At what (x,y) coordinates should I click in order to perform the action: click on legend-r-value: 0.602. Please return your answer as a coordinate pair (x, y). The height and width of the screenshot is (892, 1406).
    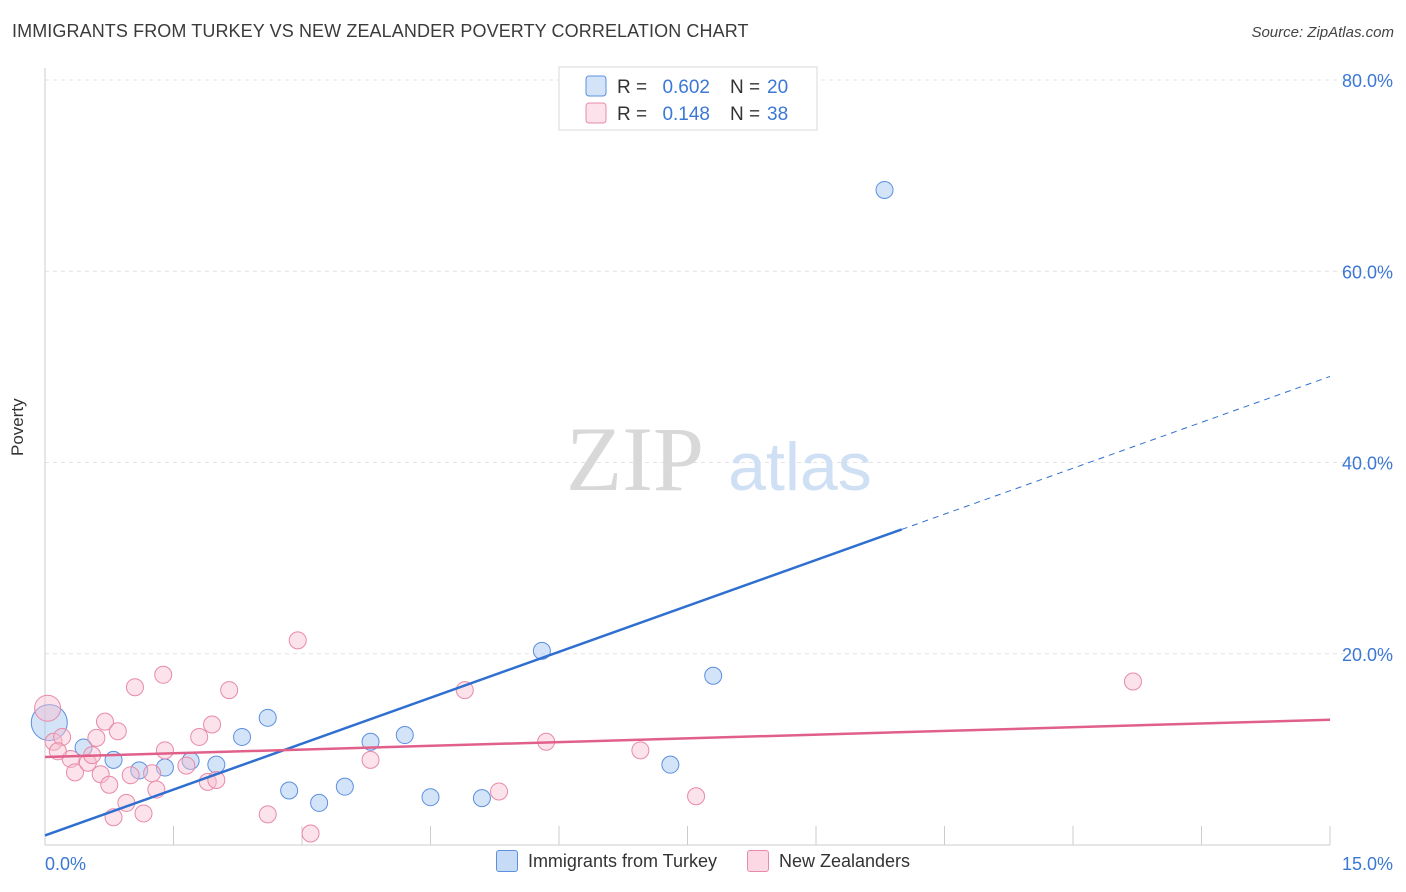
    Looking at the image, I should click on (686, 87).